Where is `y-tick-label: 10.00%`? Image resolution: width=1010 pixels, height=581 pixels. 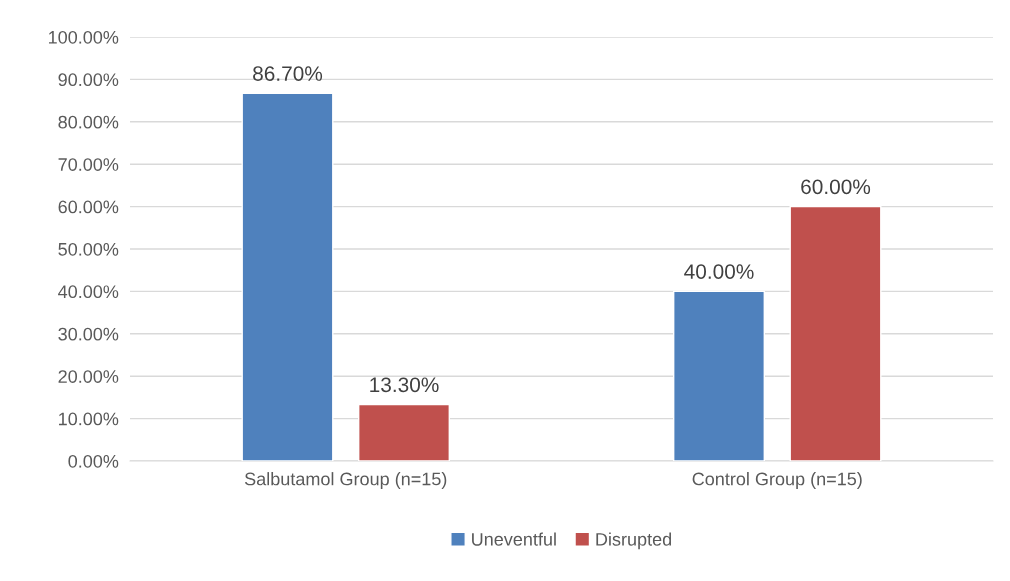 y-tick-label: 10.00% is located at coordinates (89, 419).